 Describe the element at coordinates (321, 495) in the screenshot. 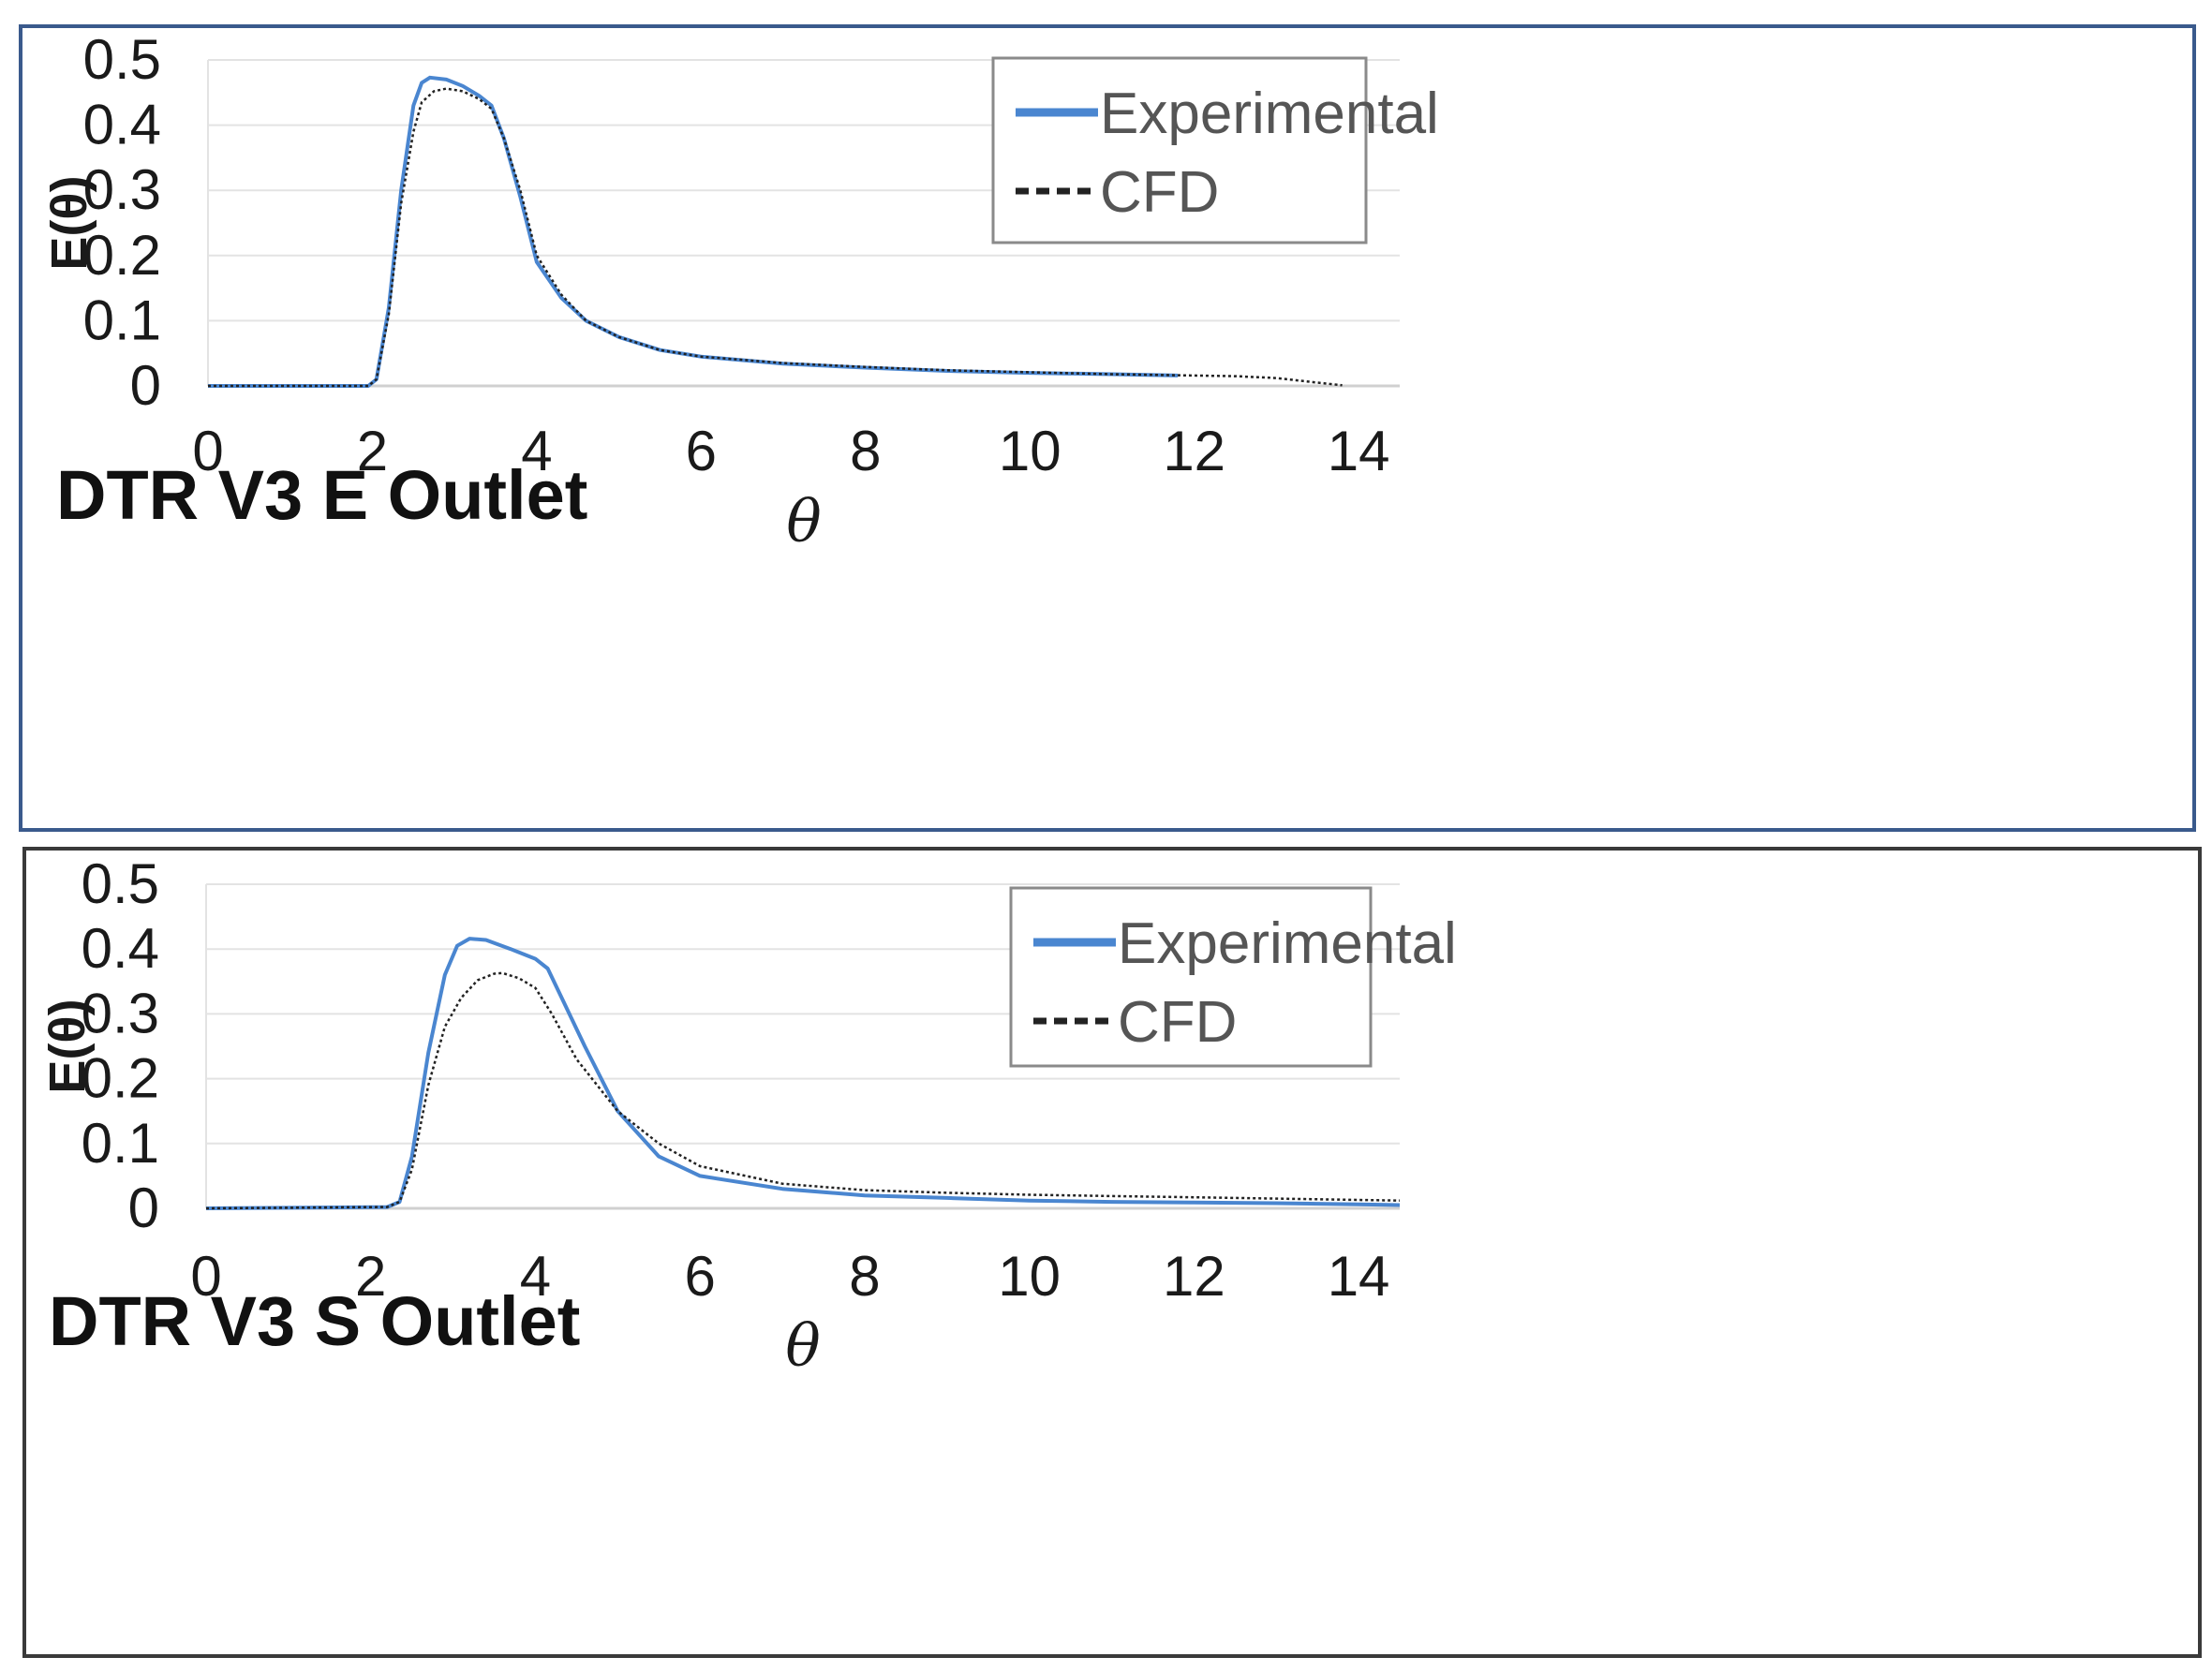

I see `chart-title: DTR V3 E Outlet` at that location.